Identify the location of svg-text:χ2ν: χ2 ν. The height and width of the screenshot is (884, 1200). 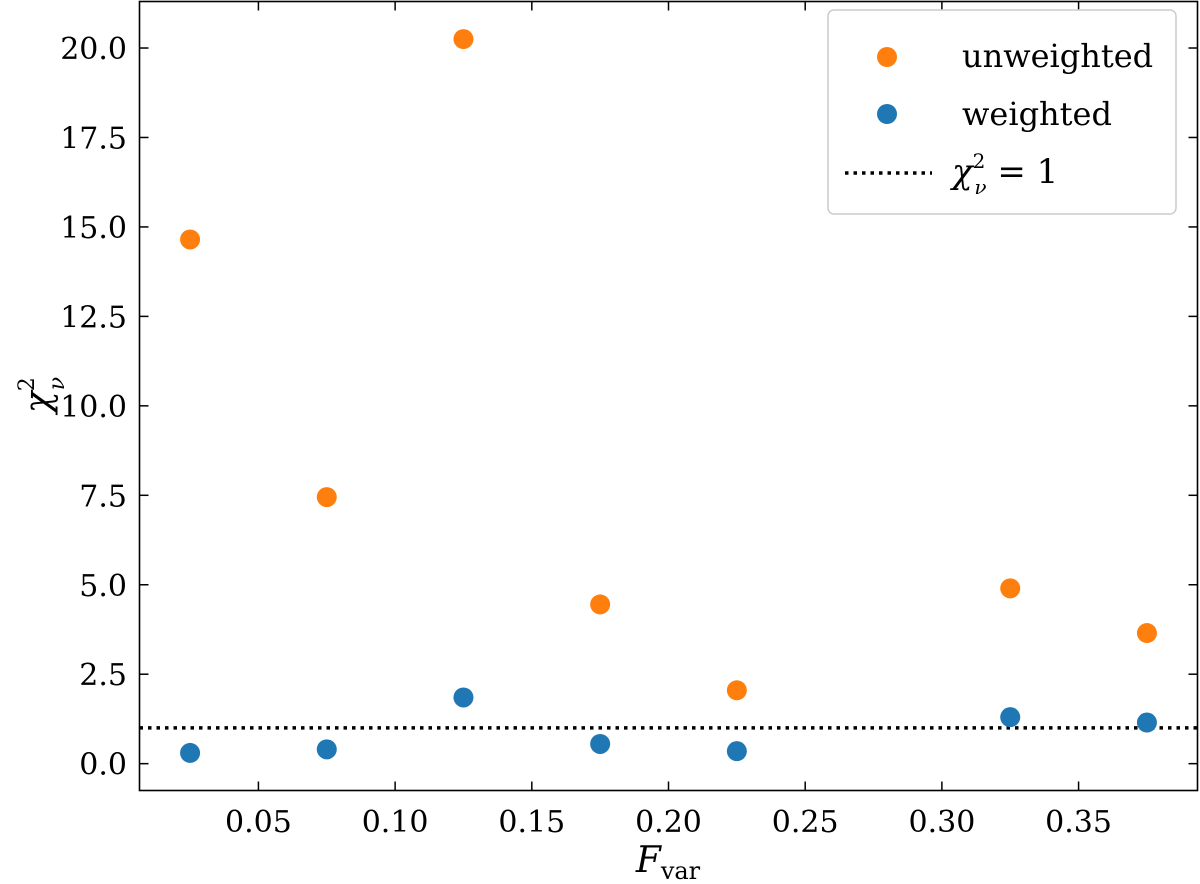
(42, 396).